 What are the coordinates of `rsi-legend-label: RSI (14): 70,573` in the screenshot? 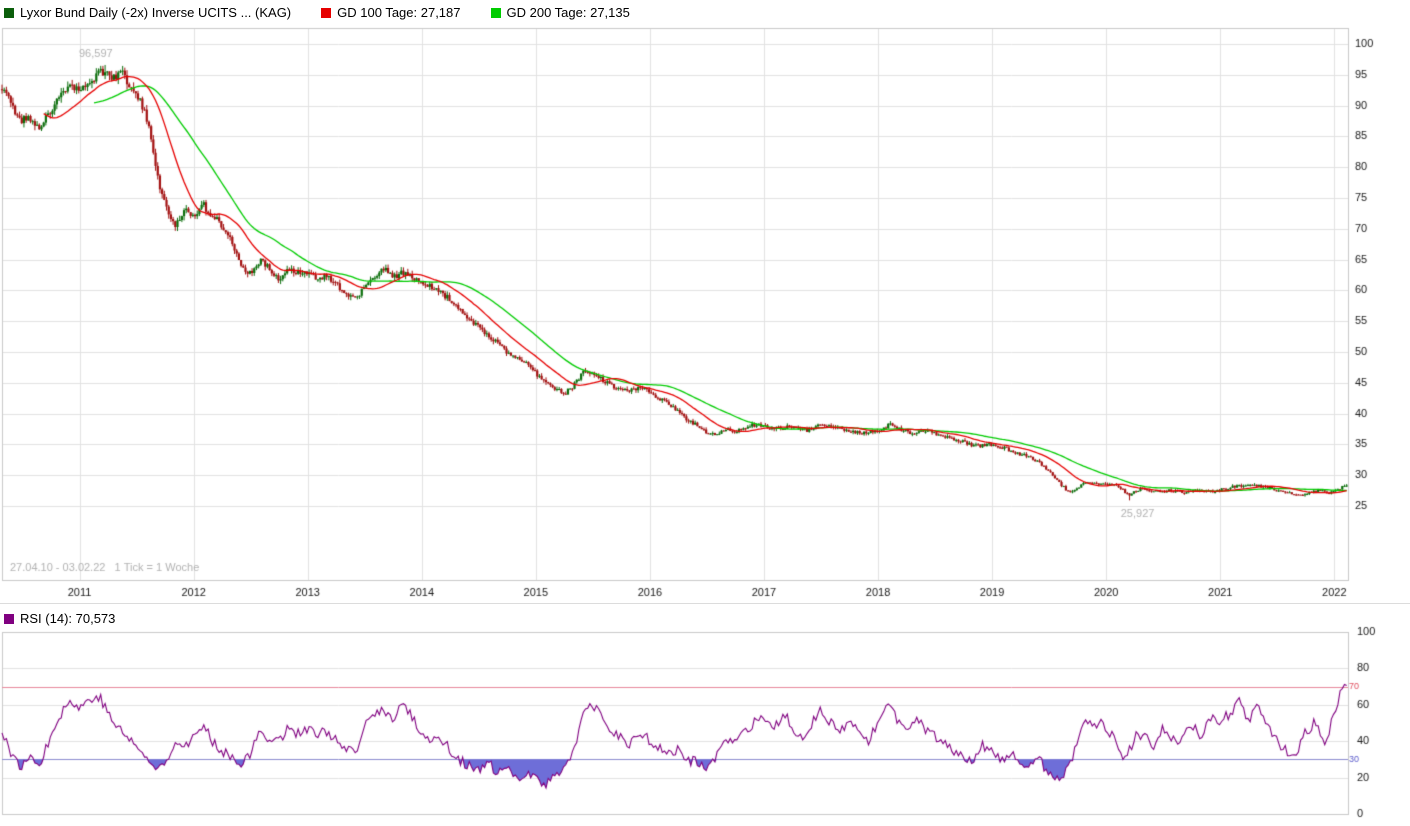 It's located at (68, 618).